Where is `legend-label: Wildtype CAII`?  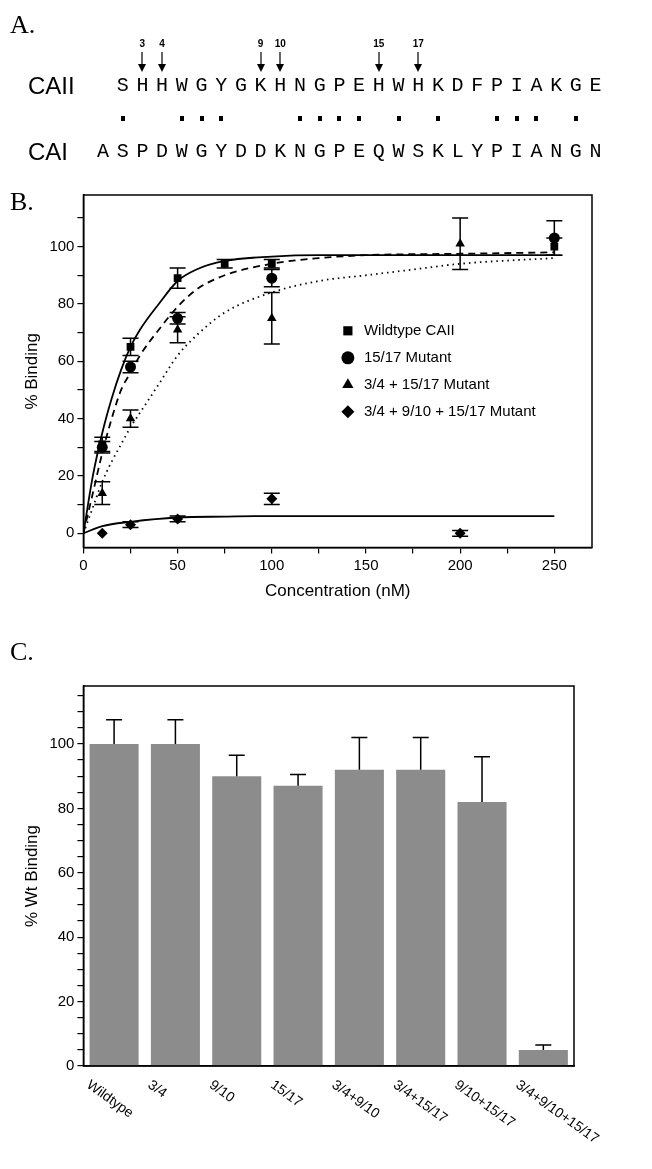 legend-label: Wildtype CAII is located at coordinates (409, 329).